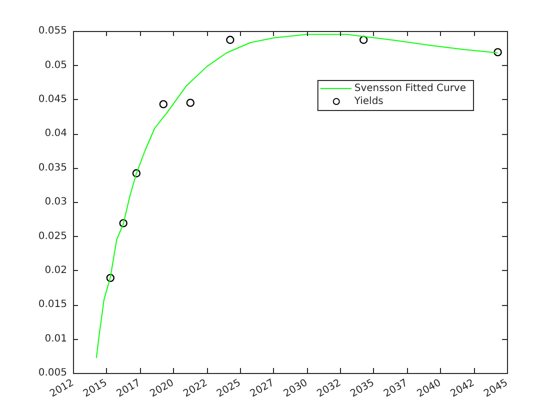 This screenshot has height=420, width=560. What do you see at coordinates (52, 99) in the screenshot?
I see `y-tick-label: 0.045` at bounding box center [52, 99].